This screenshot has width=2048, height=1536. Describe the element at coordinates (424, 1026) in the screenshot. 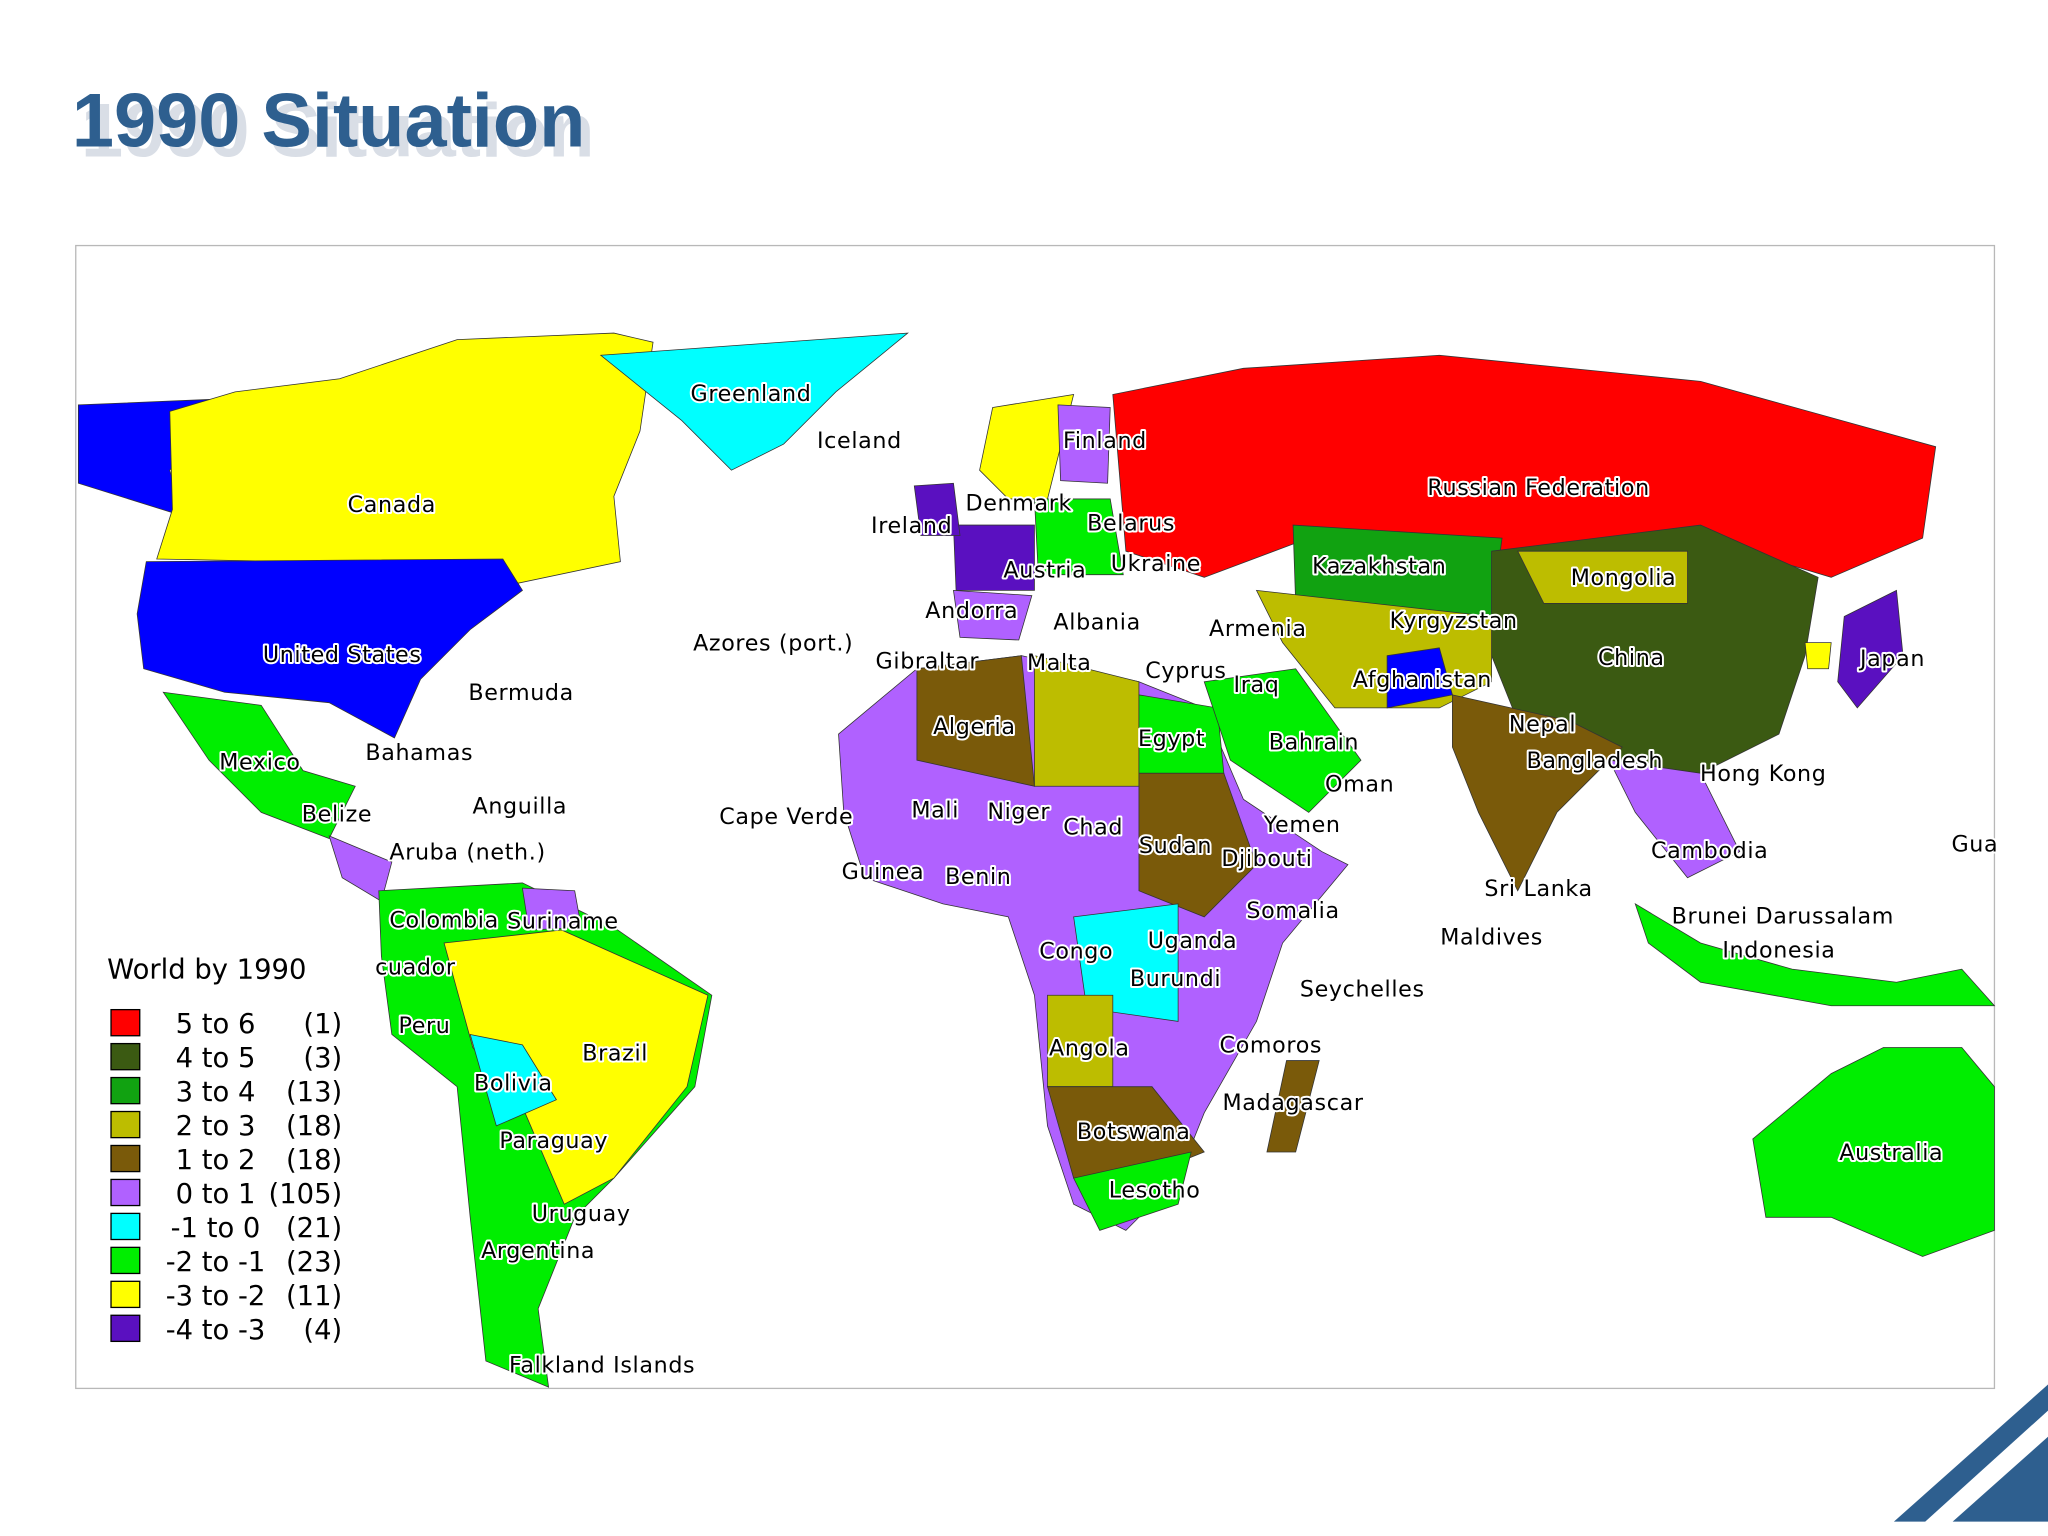

I see `country-label: Peru` at that location.